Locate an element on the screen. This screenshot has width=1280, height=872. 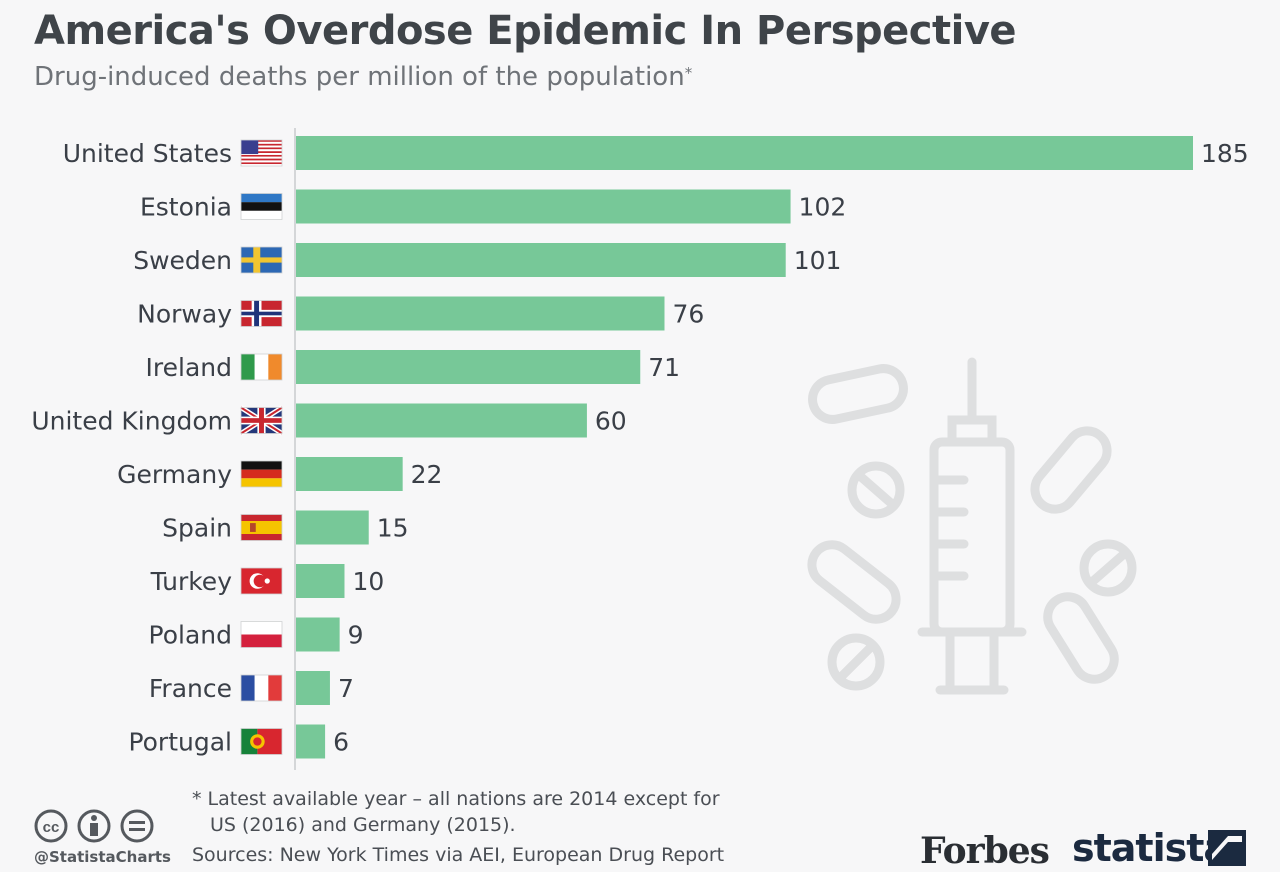
svg-text: cc is located at coordinates (51, 827).